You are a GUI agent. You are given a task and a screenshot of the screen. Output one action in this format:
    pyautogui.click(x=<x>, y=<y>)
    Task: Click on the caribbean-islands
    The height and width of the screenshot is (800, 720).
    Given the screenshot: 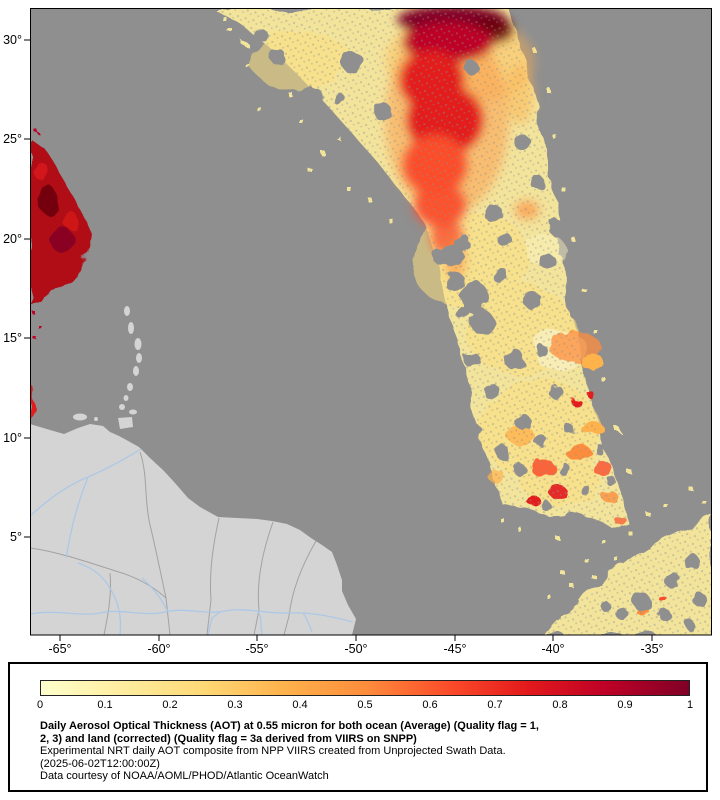 What is the action you would take?
    pyautogui.click(x=107, y=367)
    